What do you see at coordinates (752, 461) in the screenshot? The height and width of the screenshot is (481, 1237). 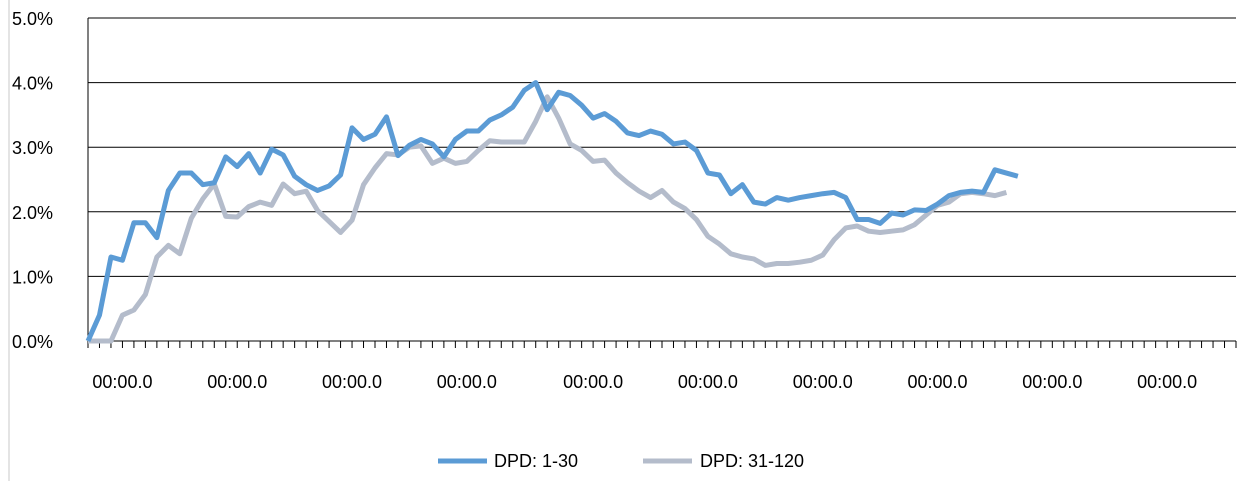 I see `legend-label-2: DPD: 31-120` at bounding box center [752, 461].